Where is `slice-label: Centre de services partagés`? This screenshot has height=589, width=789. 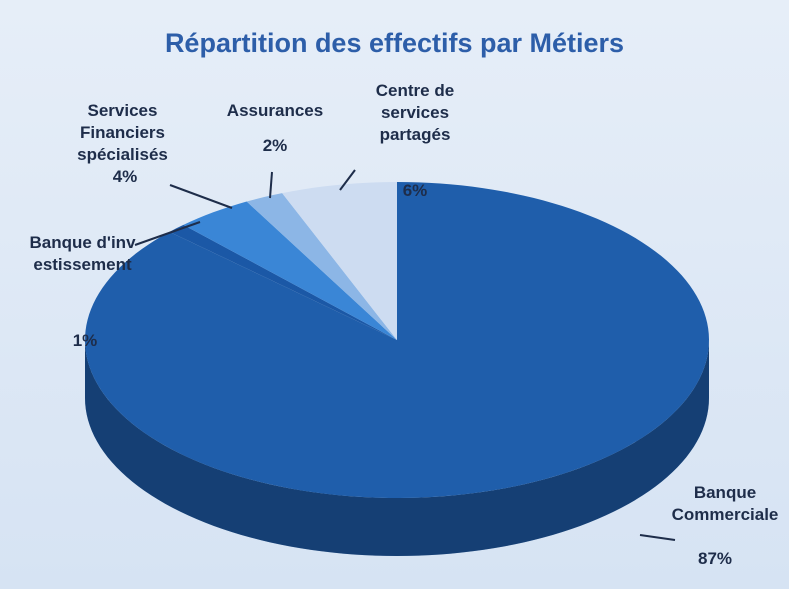
slice-label: Centre de services partagés is located at coordinates (415, 112).